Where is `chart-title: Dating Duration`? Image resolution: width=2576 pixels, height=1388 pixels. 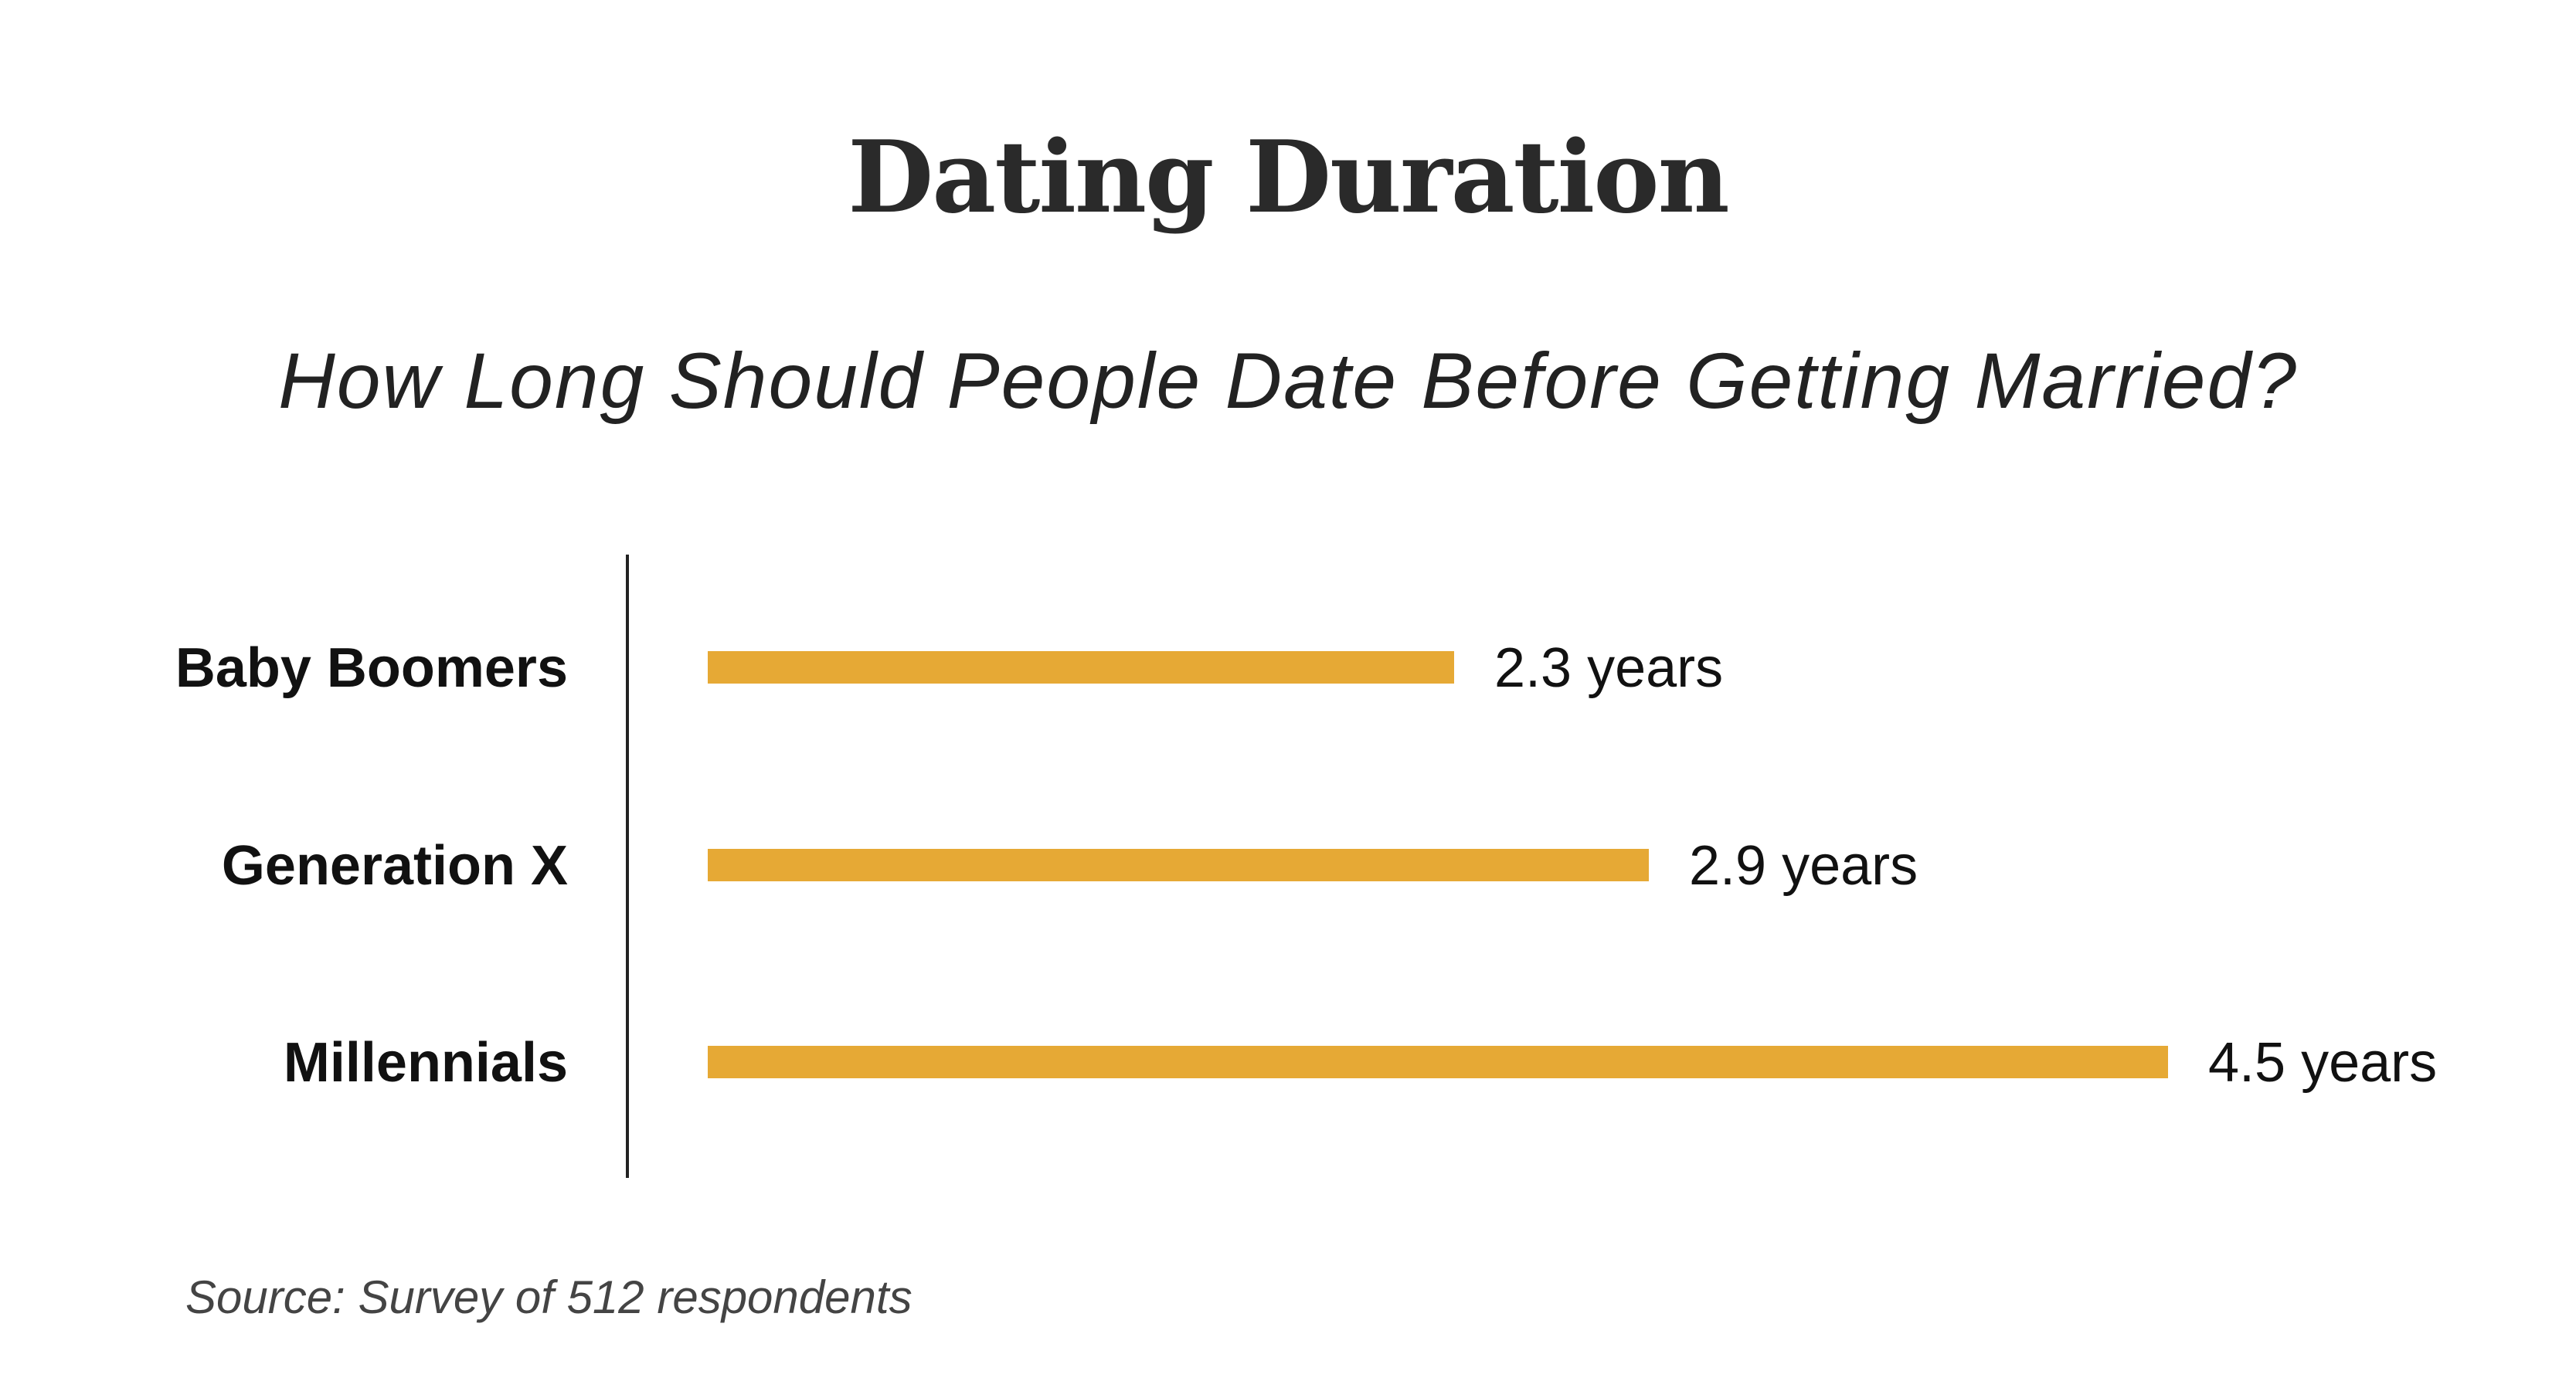
chart-title: Dating Duration is located at coordinates (1288, 178).